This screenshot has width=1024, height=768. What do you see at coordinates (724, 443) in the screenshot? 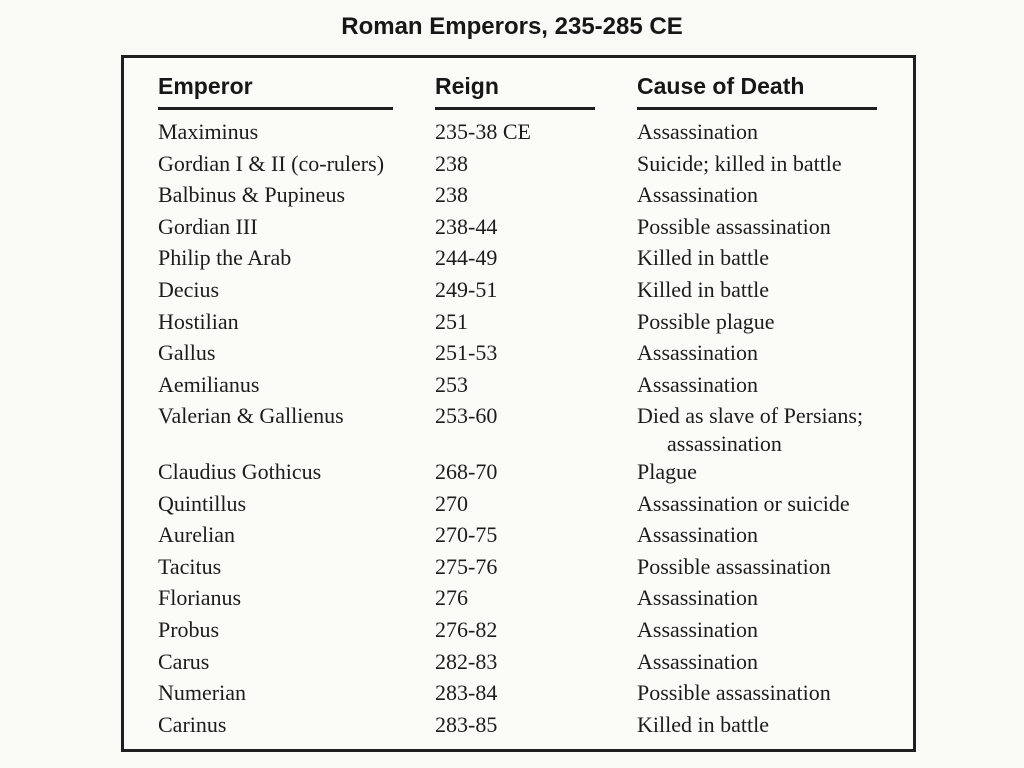
I see `cause-of-death-line2: assassination` at bounding box center [724, 443].